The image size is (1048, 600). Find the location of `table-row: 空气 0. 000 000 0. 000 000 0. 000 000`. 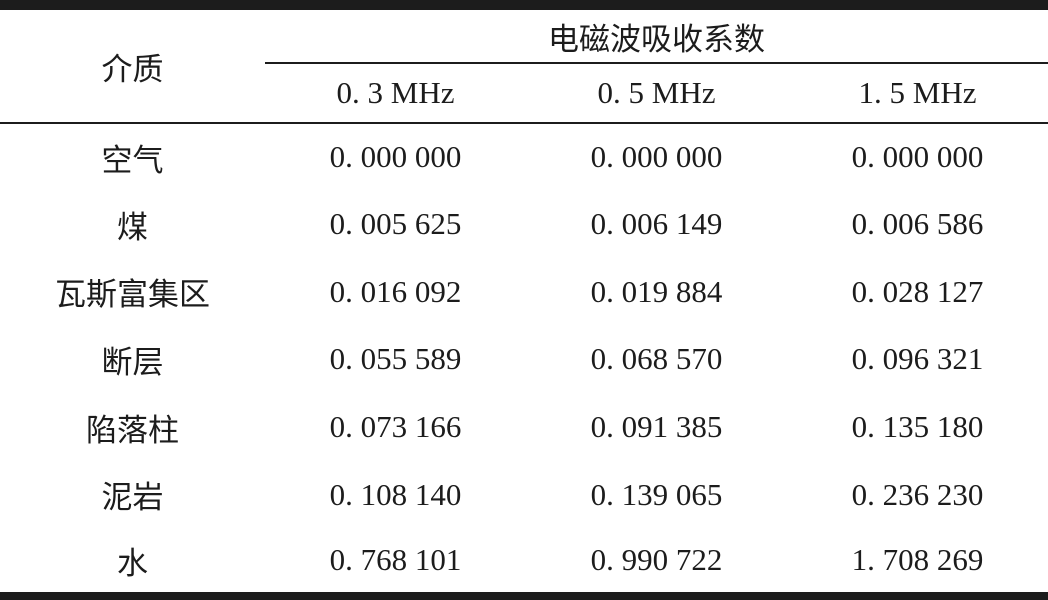

table-row: 空气 0. 000 000 0. 000 000 0. 000 000 is located at coordinates (524, 157).